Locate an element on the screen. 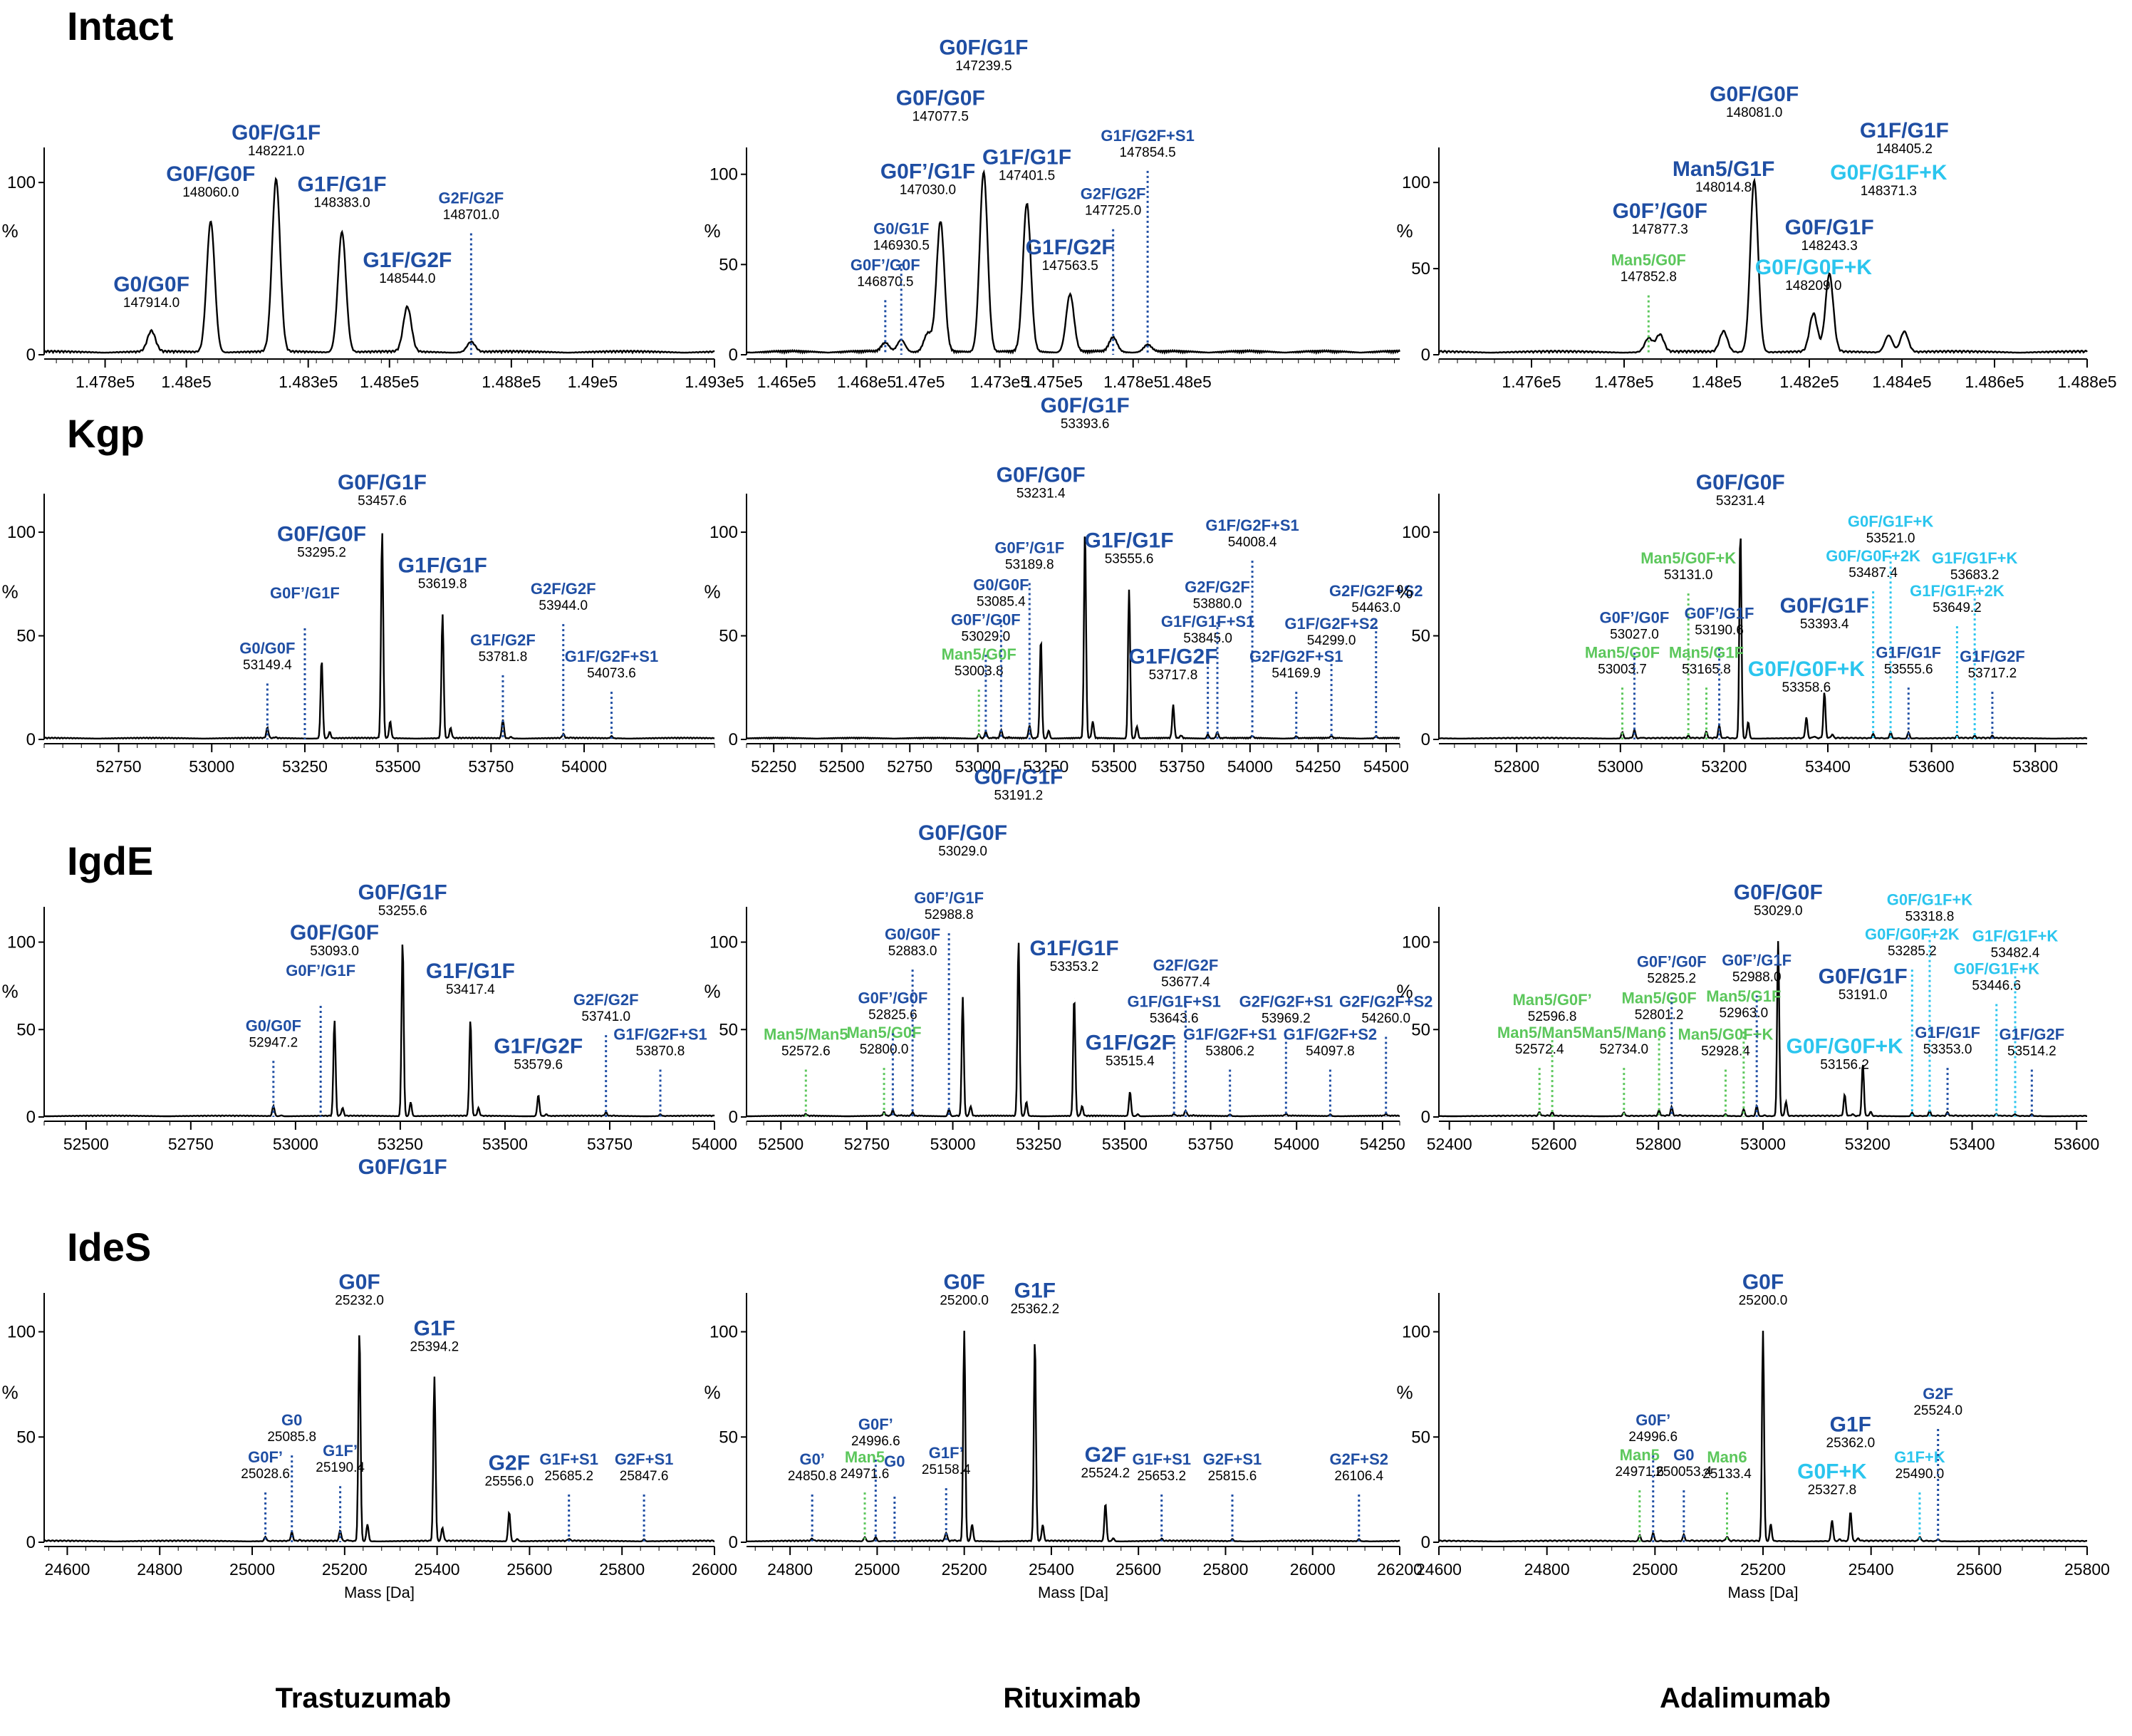 Image resolution: width=2132 pixels, height=1736 pixels. peak-mass-label: 148701.0 is located at coordinates (471, 215).